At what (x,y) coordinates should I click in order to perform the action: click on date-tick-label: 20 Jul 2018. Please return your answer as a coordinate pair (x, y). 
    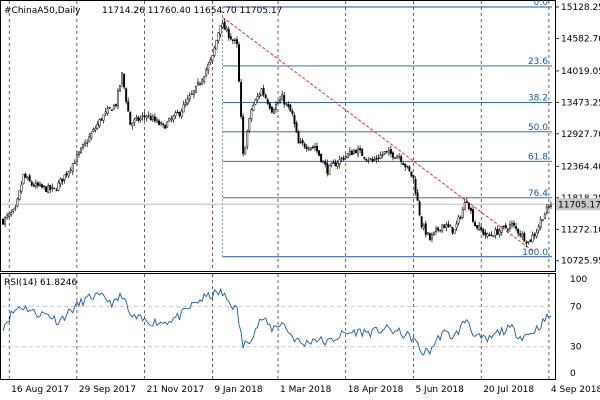
    Looking at the image, I should click on (508, 390).